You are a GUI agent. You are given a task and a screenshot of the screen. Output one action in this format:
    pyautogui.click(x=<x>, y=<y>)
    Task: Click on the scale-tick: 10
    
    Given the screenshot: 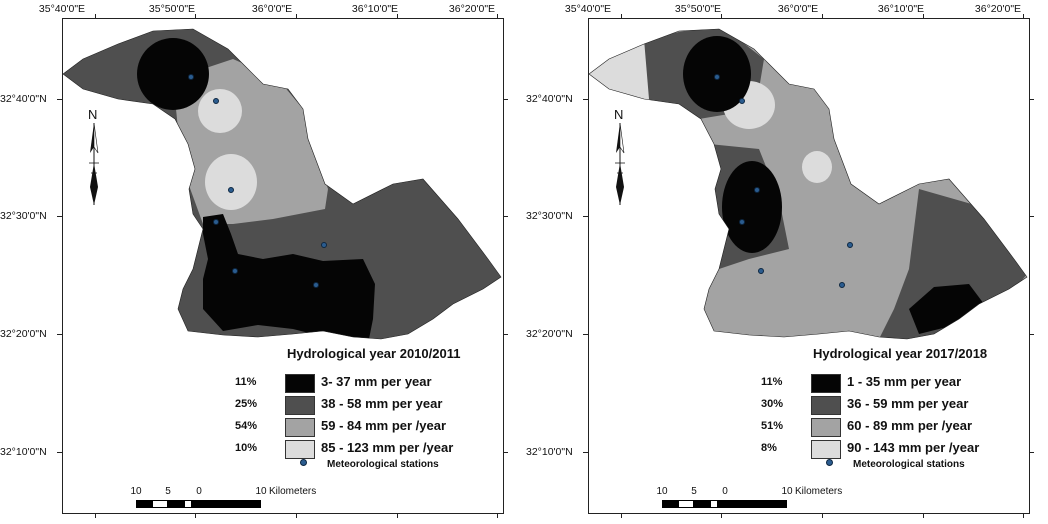 What is the action you would take?
    pyautogui.click(x=787, y=491)
    